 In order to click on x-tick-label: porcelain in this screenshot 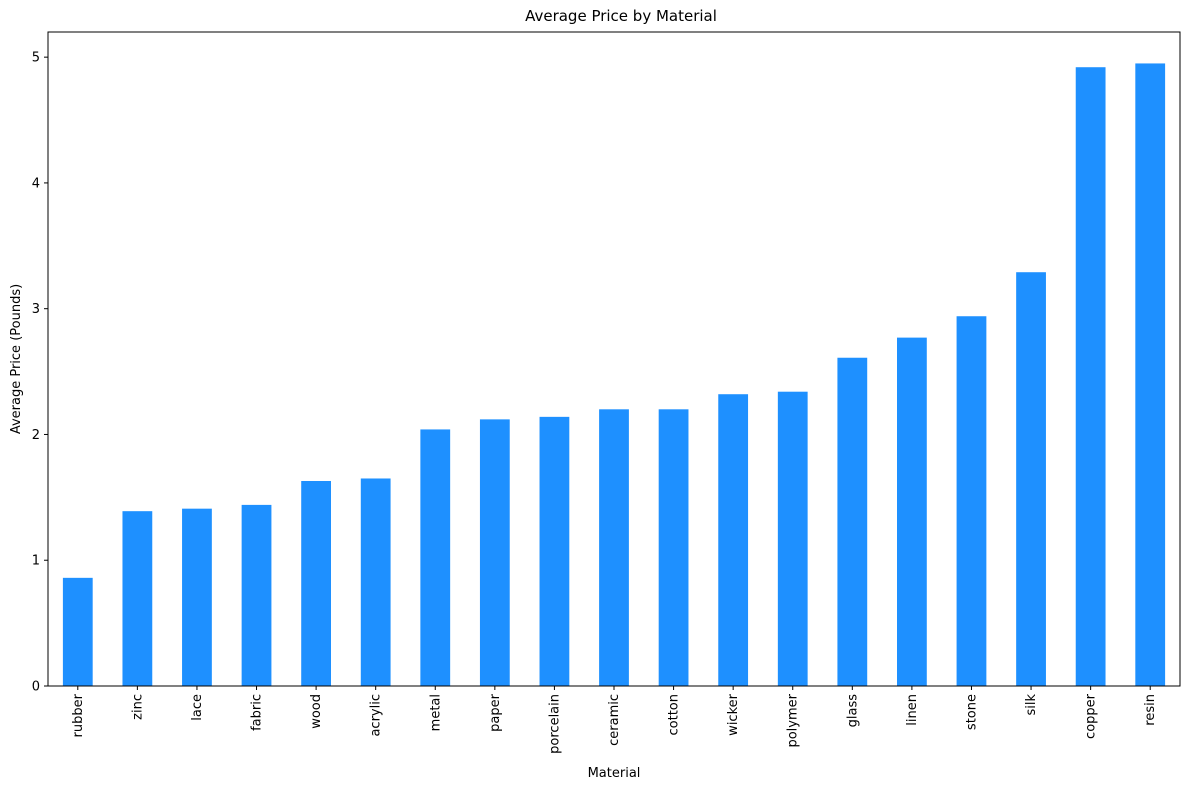, I will do `click(554, 724)`.